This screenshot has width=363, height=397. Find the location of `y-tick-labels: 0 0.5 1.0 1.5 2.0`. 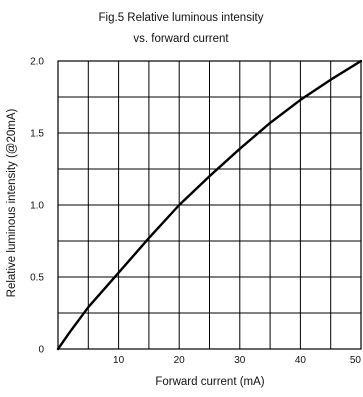

y-tick-labels: 0 0.5 1.0 1.5 2.0 is located at coordinates (37, 206).